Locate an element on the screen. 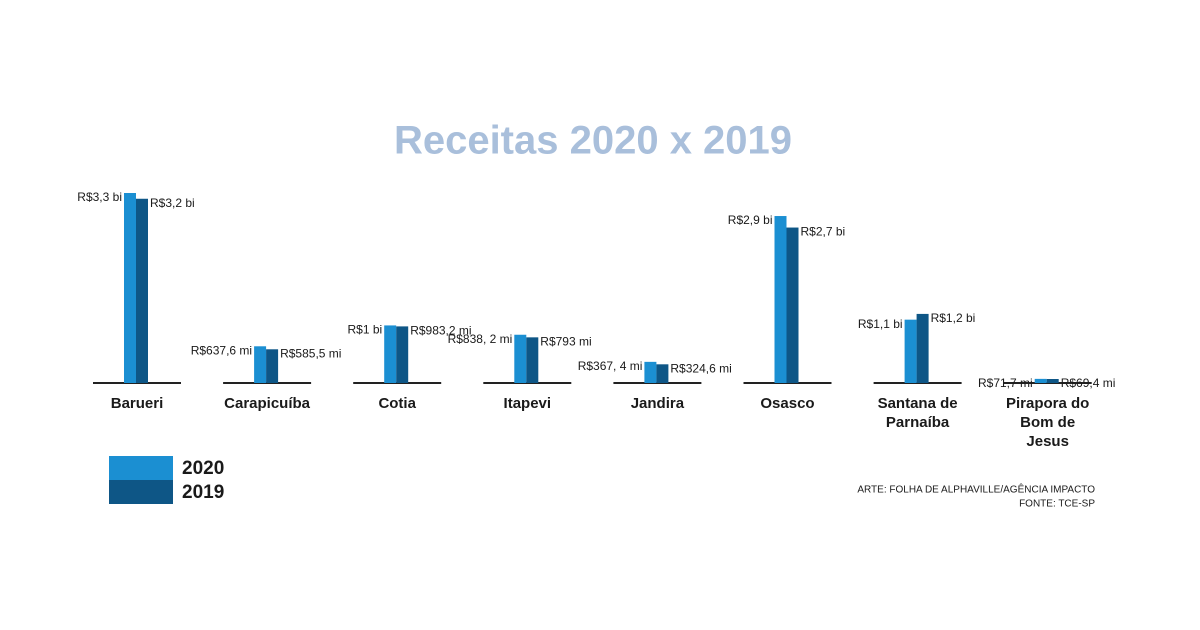  value-label: R$367, 4 mi is located at coordinates (610, 366).